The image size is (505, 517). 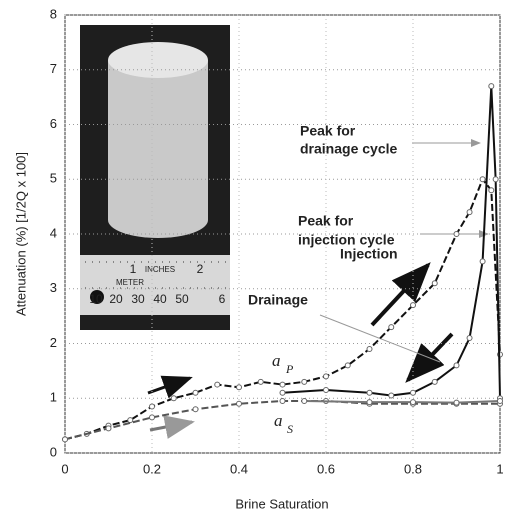 I want to click on x-tick-label: 0.8, so click(x=413, y=468).